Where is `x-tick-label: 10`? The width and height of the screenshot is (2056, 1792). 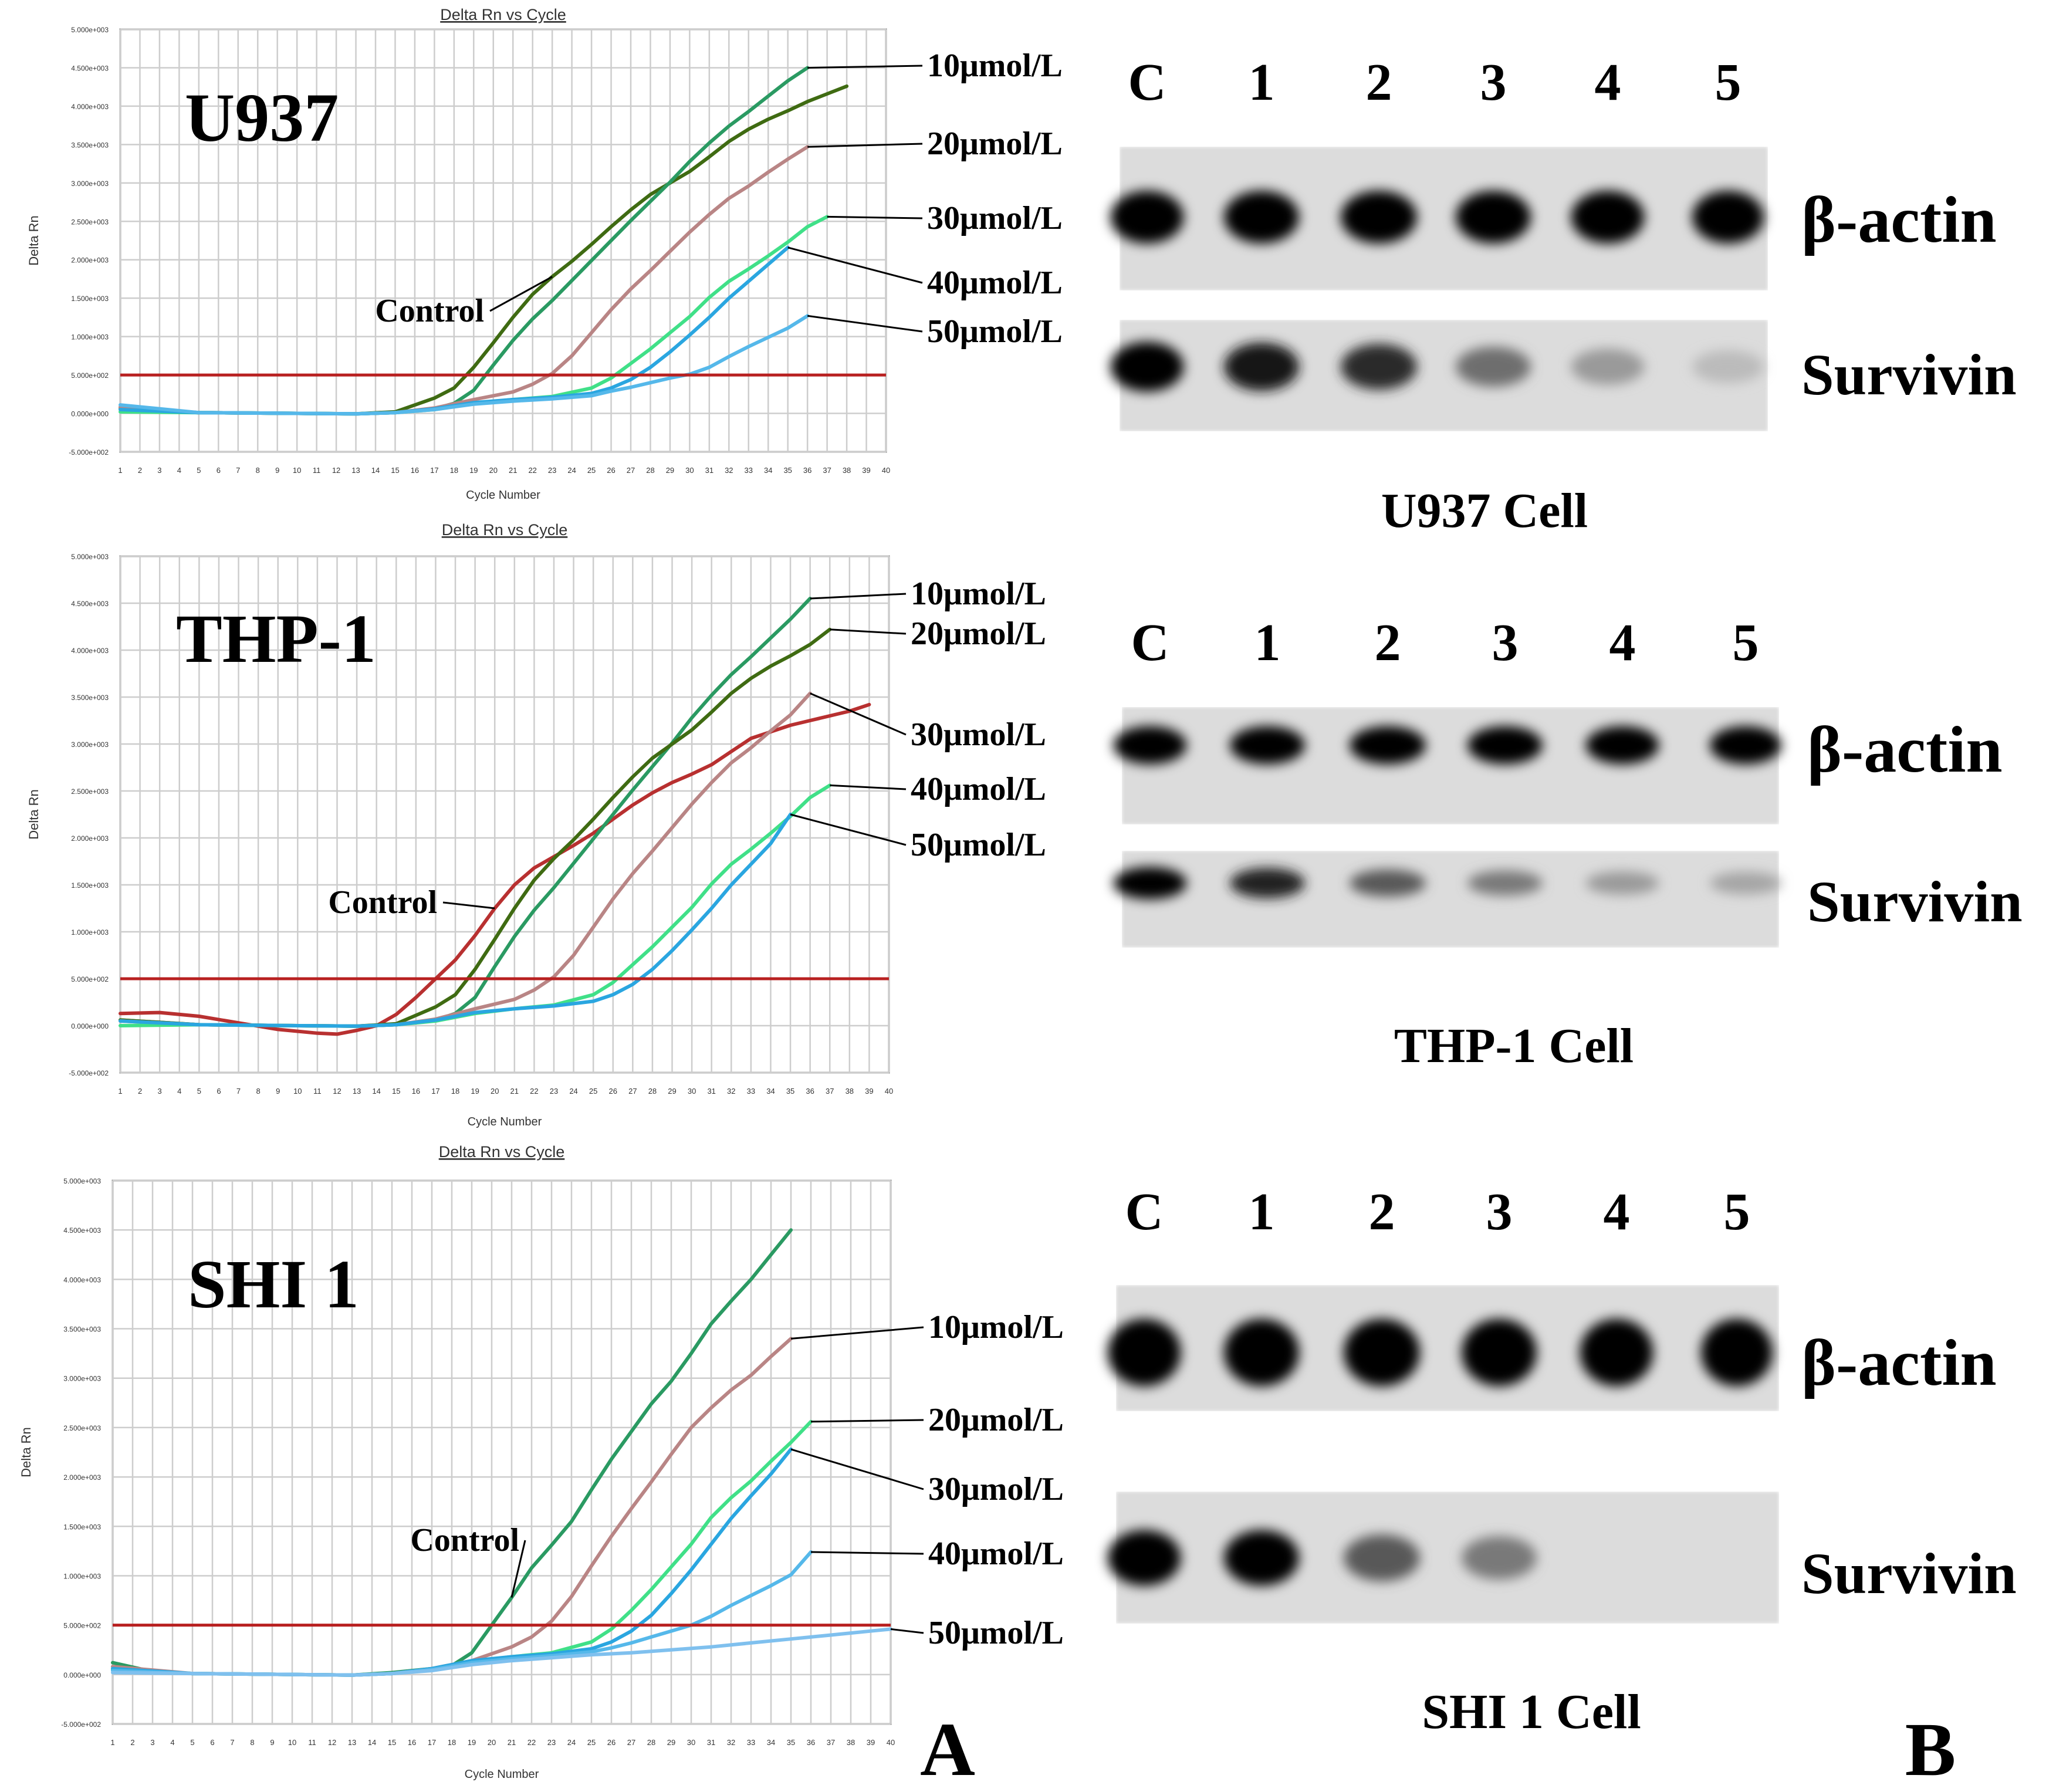
x-tick-label: 10 is located at coordinates (297, 471).